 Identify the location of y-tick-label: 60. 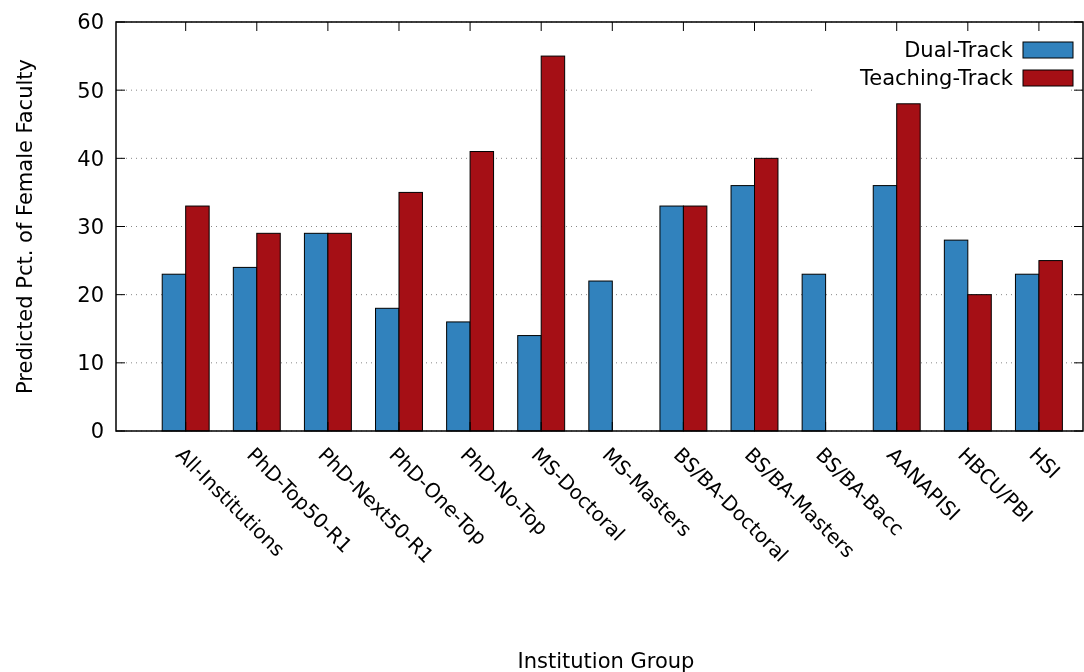
(90, 22).